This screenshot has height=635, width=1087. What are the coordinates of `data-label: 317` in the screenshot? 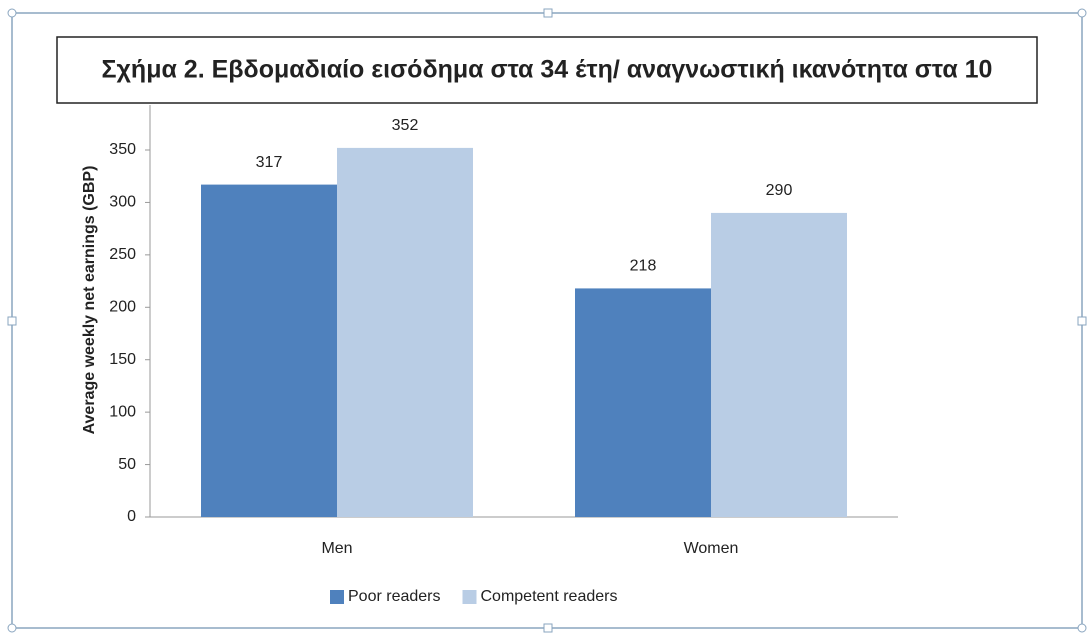 It's located at (269, 162).